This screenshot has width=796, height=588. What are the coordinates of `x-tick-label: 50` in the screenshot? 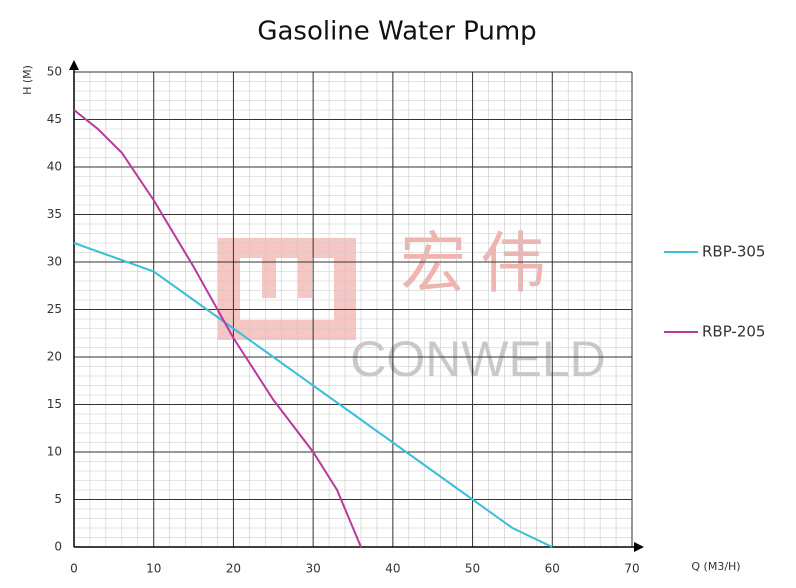 It's located at (472, 569).